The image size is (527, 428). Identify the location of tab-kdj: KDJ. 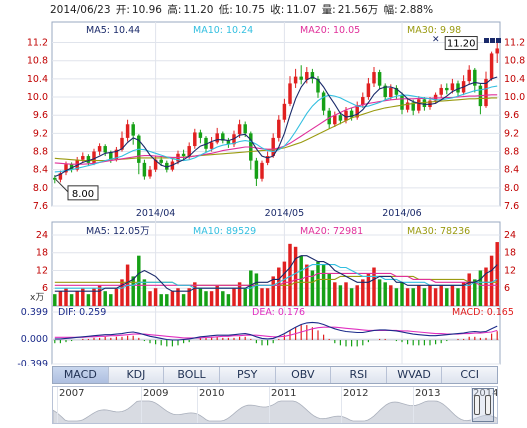
(137, 375).